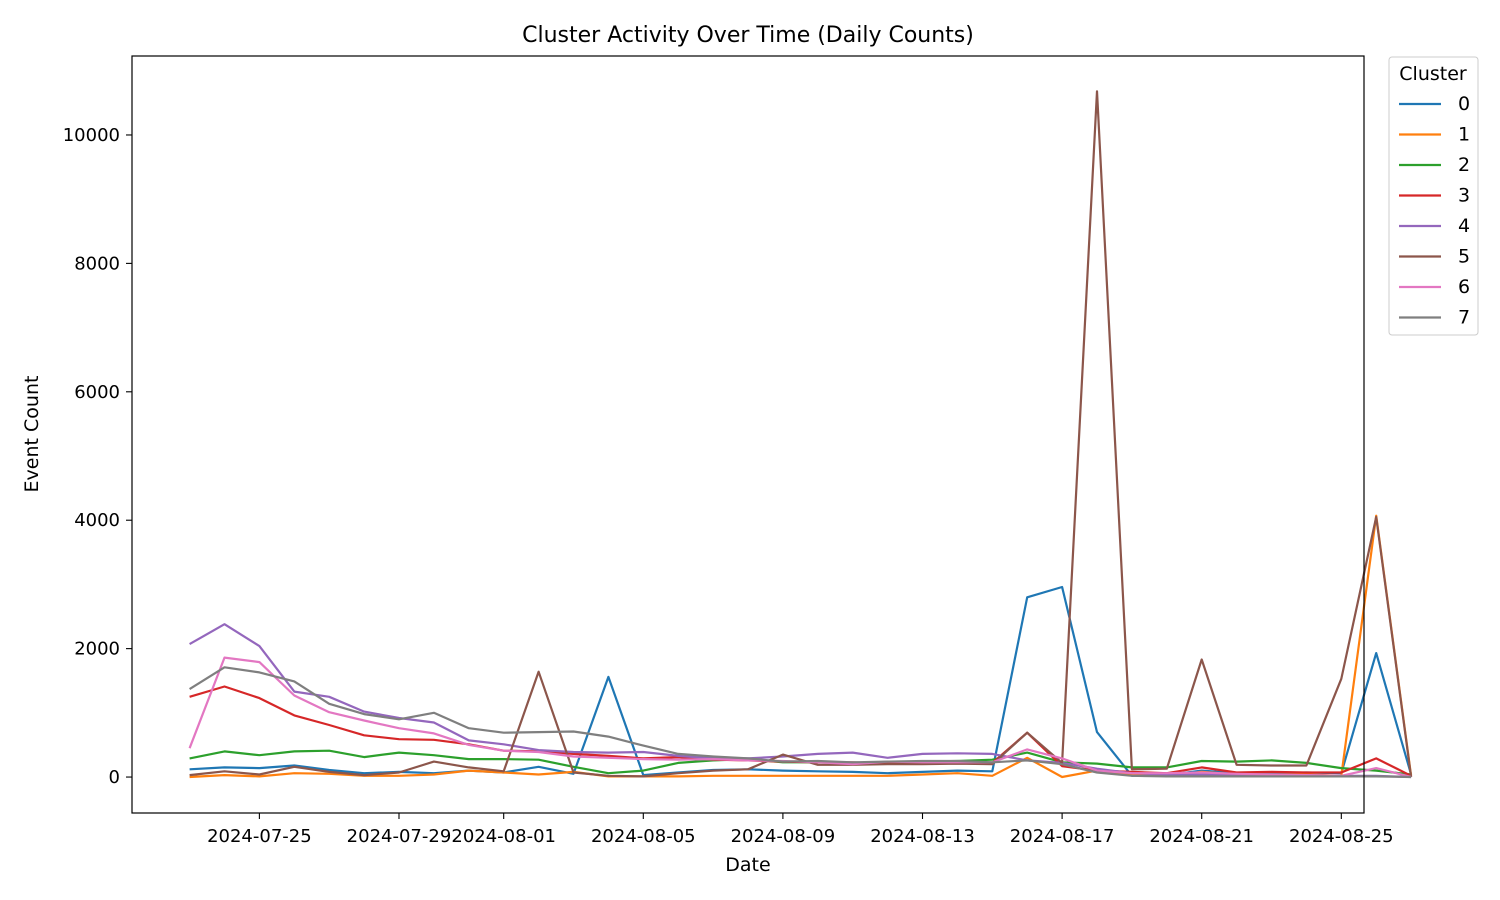 The width and height of the screenshot is (1500, 900). I want to click on x-tick-label: 2024-08-09, so click(783, 836).